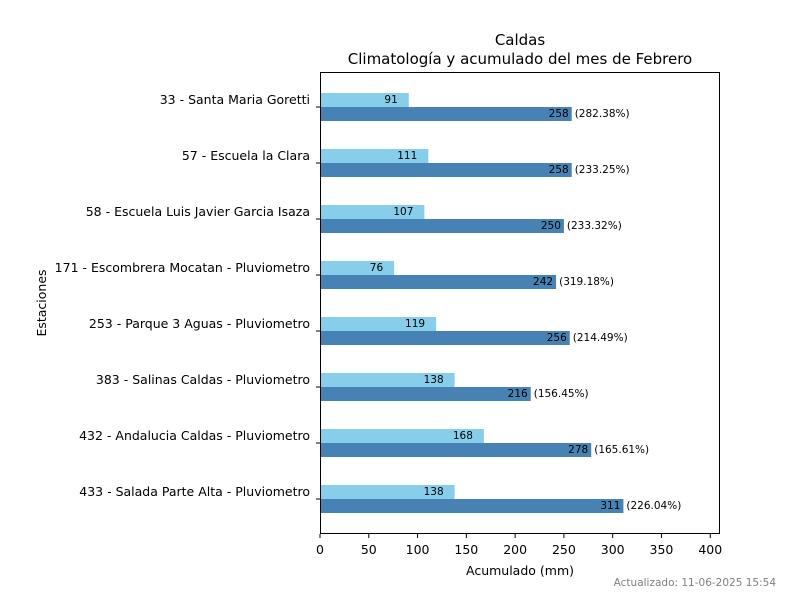  Describe the element at coordinates (520, 570) in the screenshot. I see `x-axis-label: Acumulado (mm)` at that location.